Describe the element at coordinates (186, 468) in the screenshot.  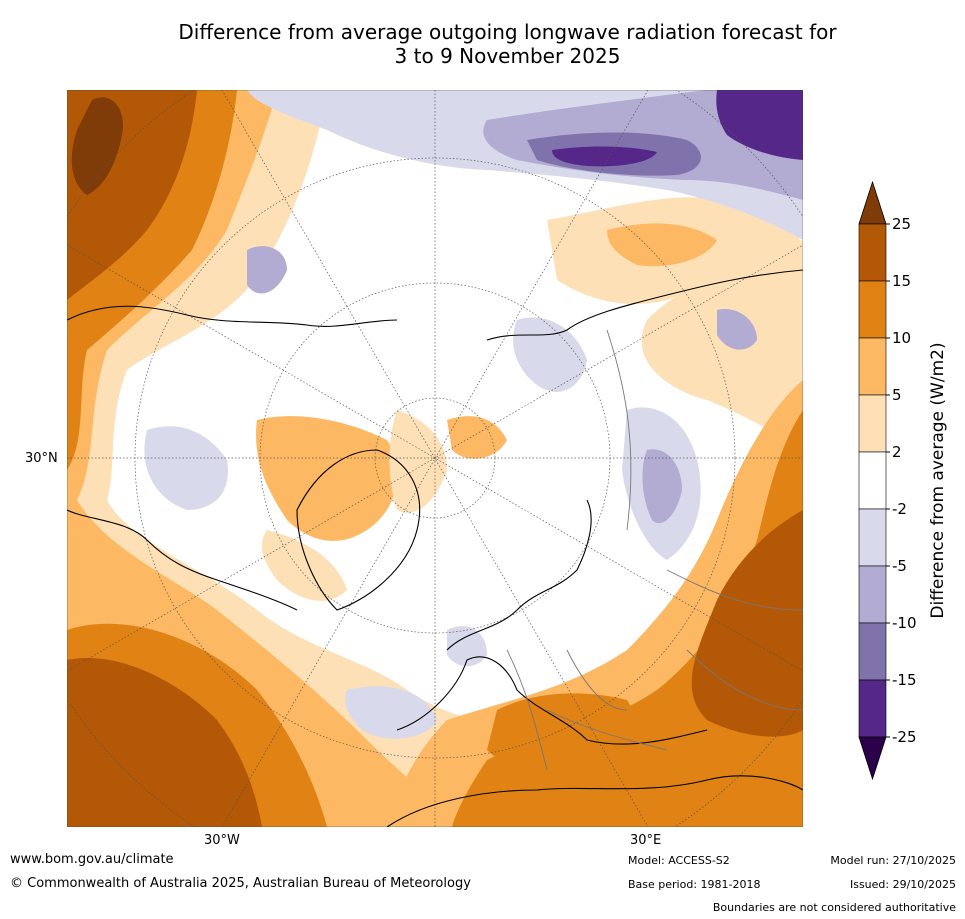
I see `canada-light-purple` at that location.